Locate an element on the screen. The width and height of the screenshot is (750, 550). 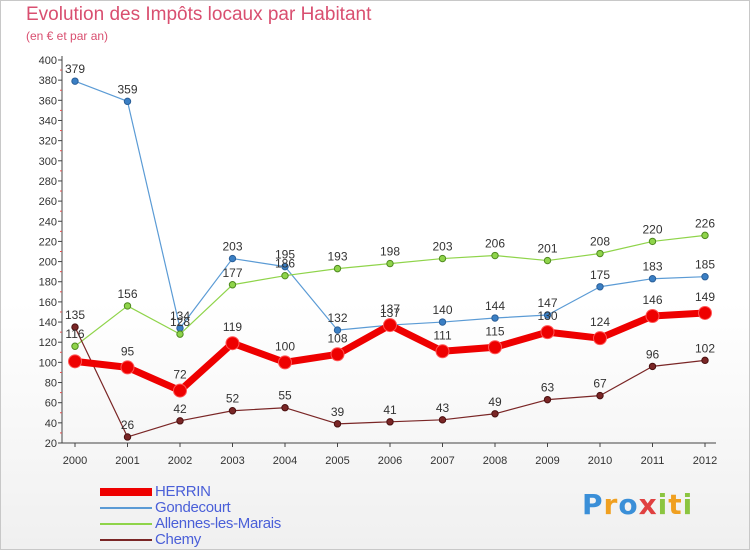
data-label-gondecourt: 137 is located at coordinates (390, 313).